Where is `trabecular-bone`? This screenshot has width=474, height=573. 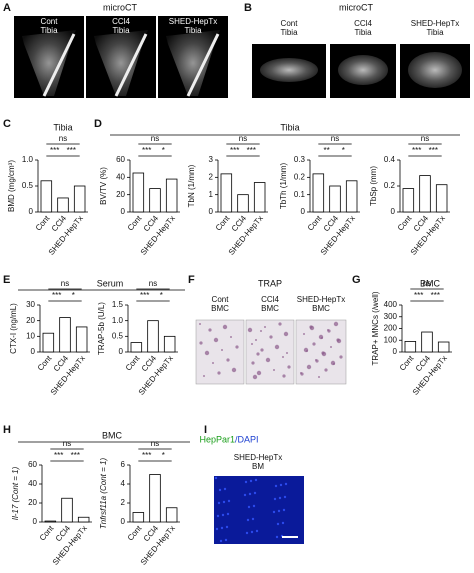 trabecular-bone is located at coordinates (363, 70).